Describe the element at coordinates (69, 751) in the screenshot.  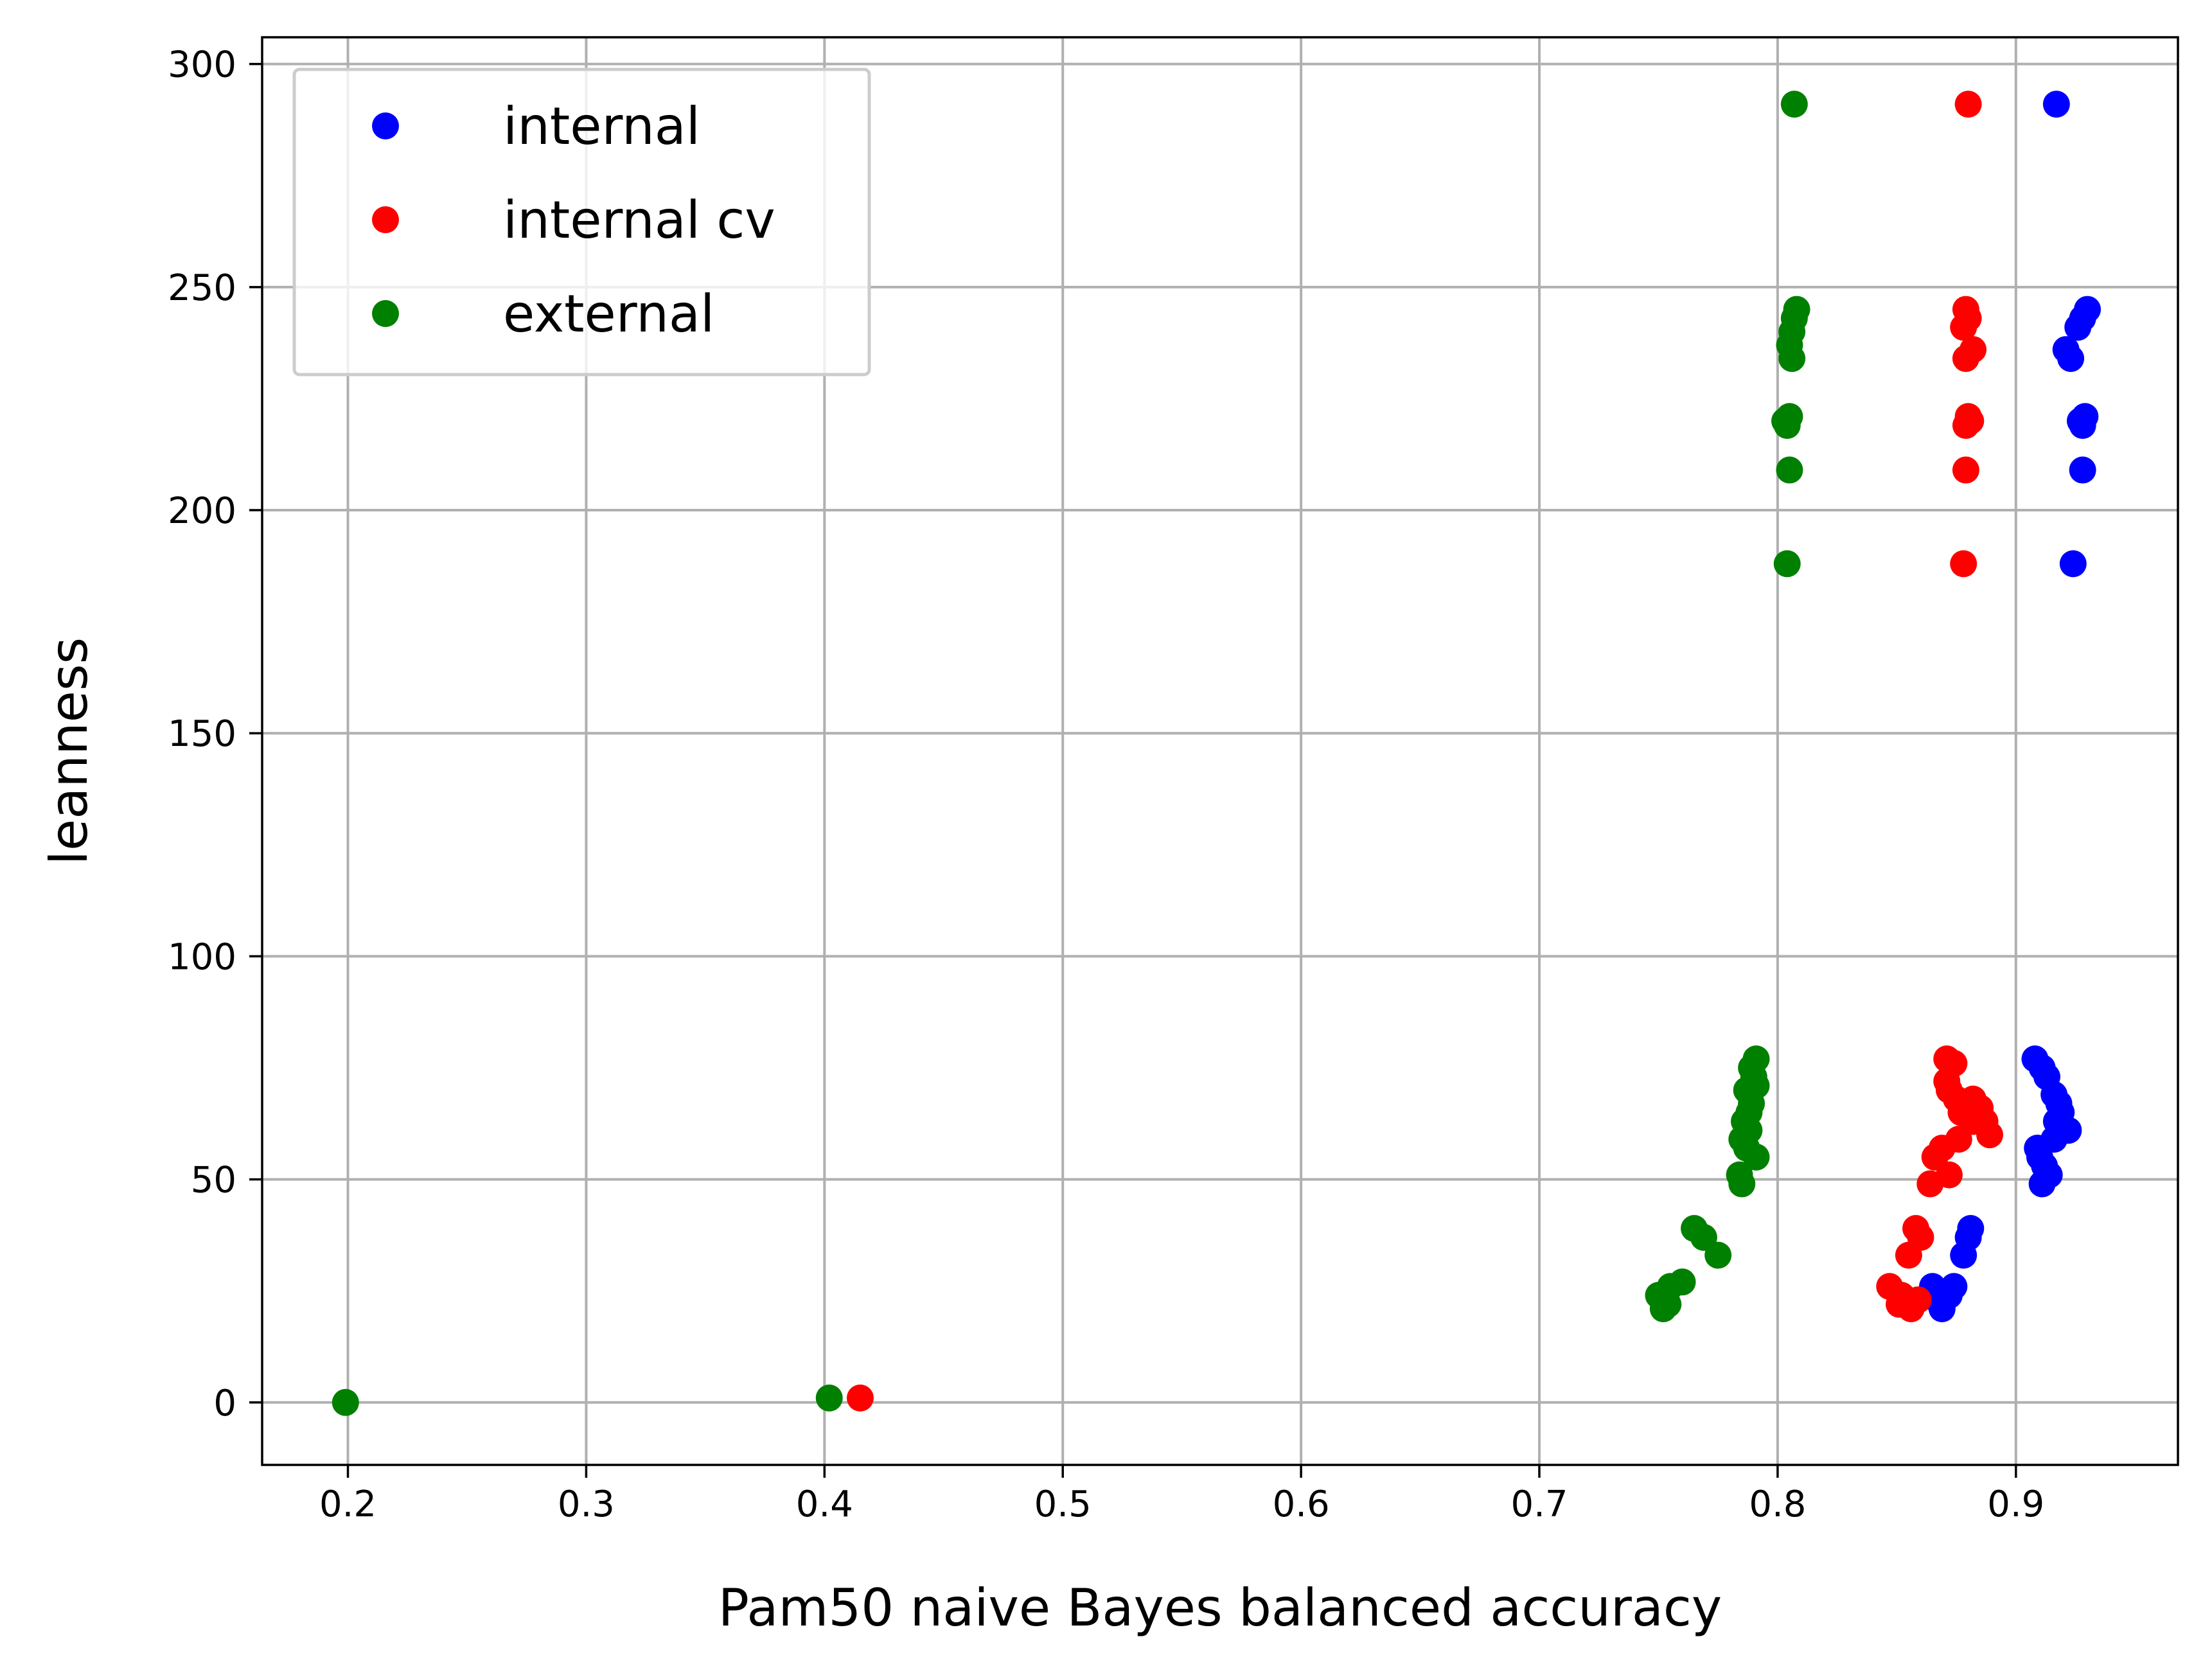
I see `y-axis-label: leanness` at that location.